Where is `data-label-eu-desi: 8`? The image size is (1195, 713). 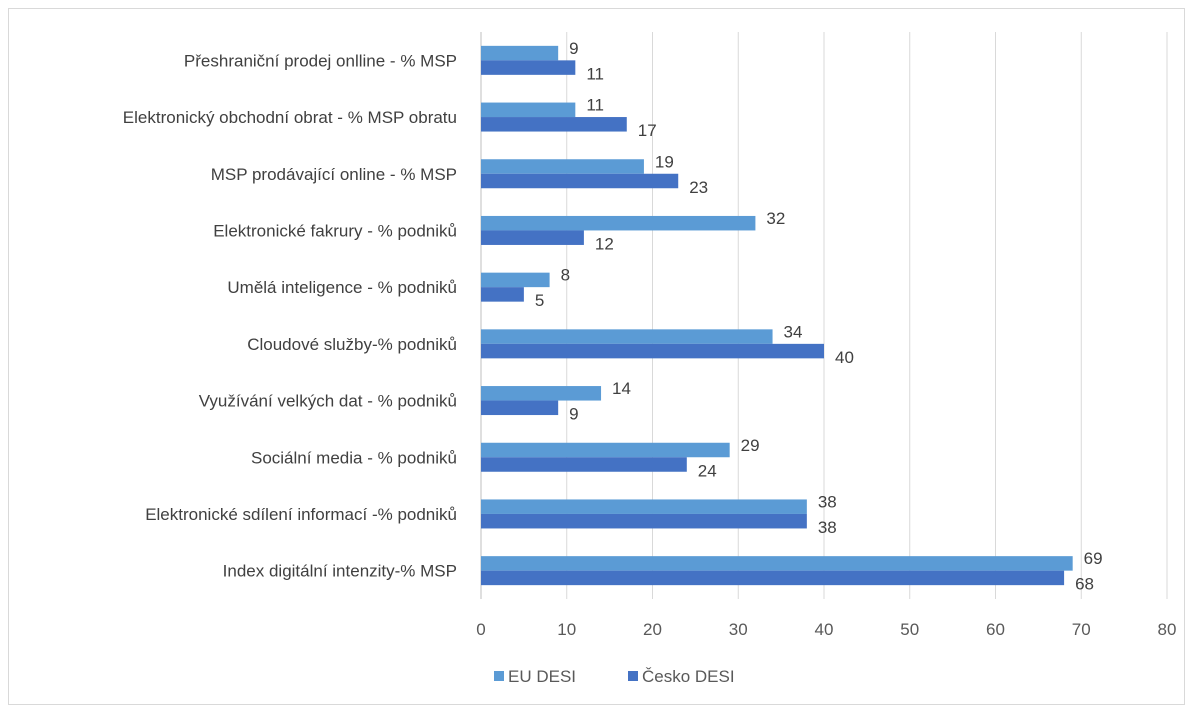
data-label-eu-desi: 8 is located at coordinates (565, 275).